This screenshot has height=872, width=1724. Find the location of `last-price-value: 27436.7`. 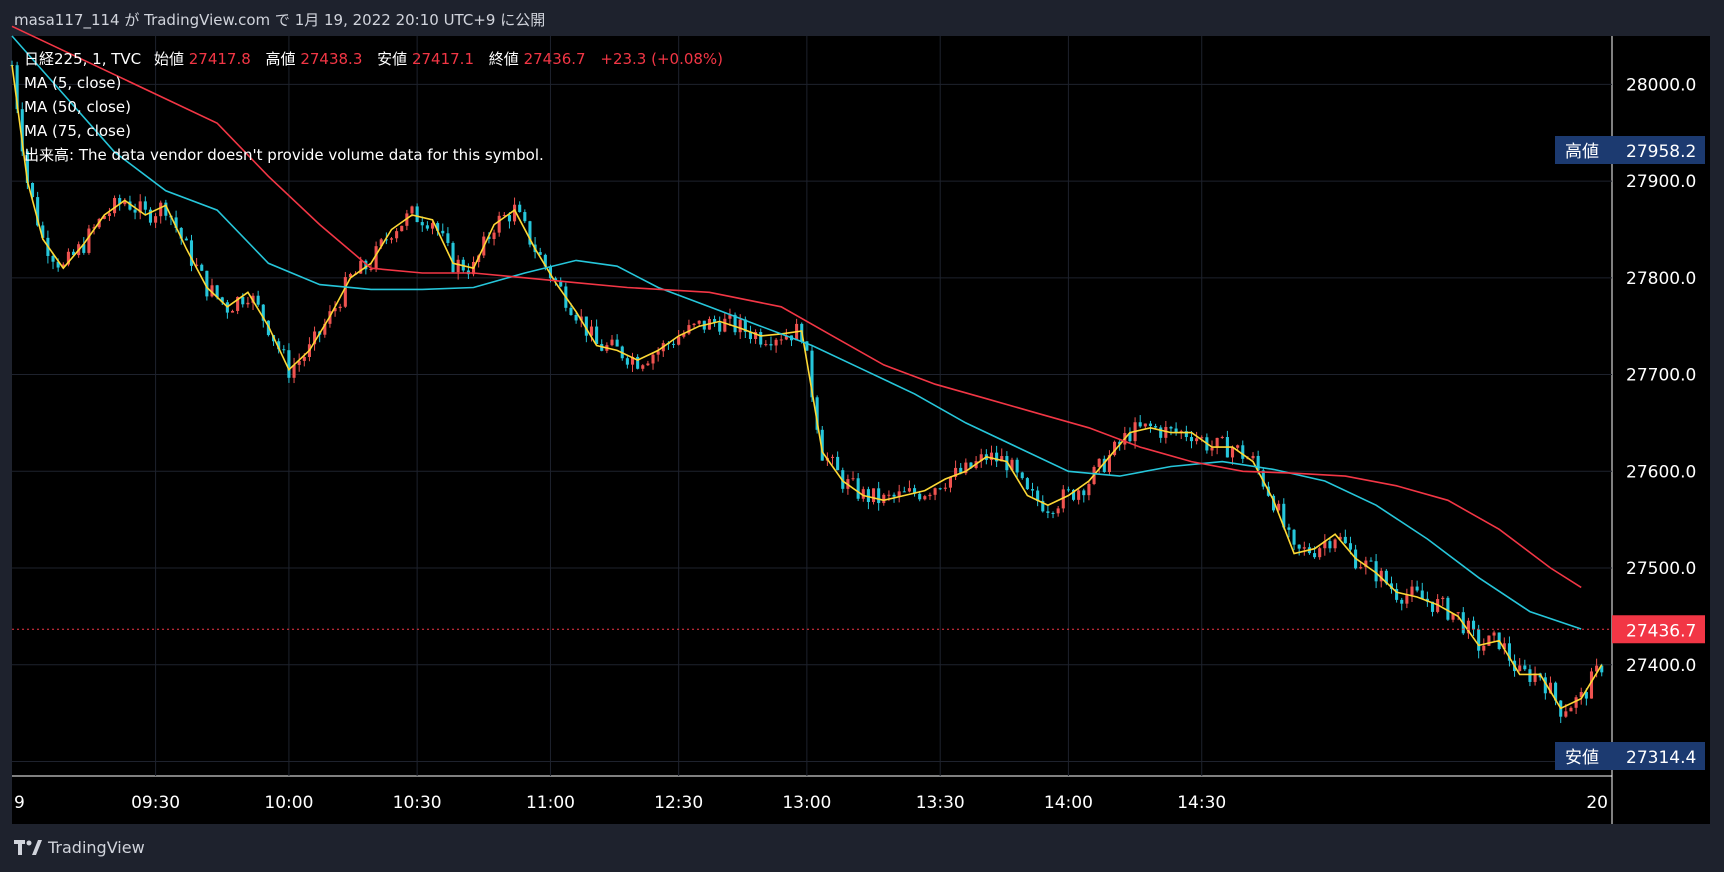

last-price-value: 27436.7 is located at coordinates (1661, 631).